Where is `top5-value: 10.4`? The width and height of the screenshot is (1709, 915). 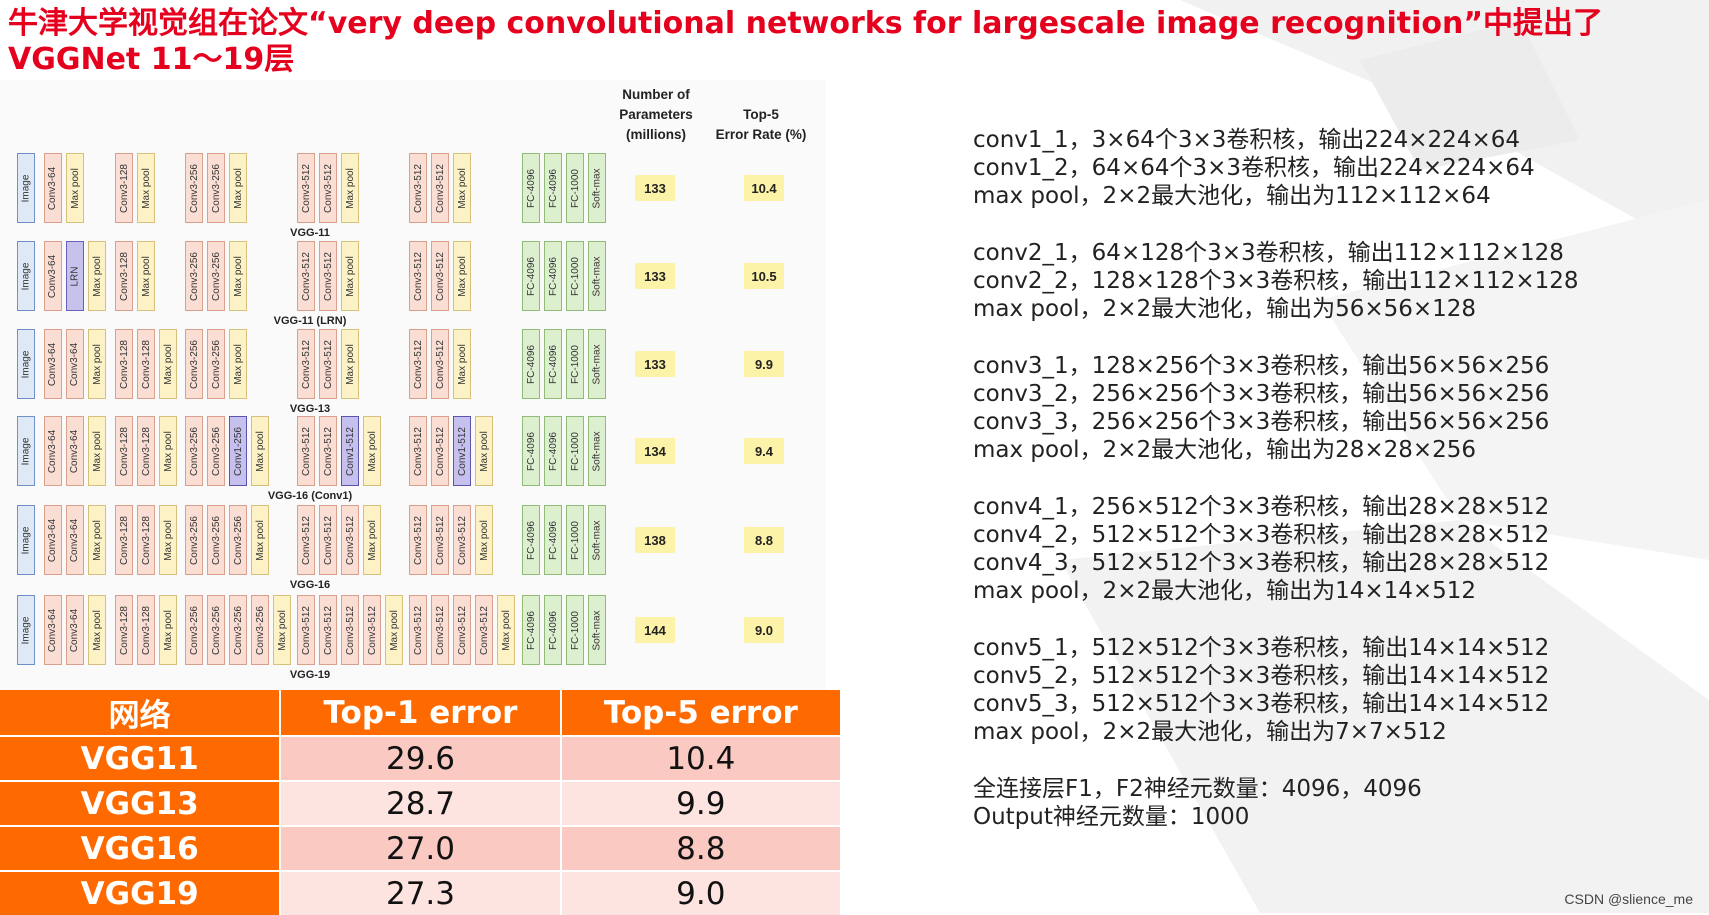
top5-value: 10.4 is located at coordinates (701, 758).